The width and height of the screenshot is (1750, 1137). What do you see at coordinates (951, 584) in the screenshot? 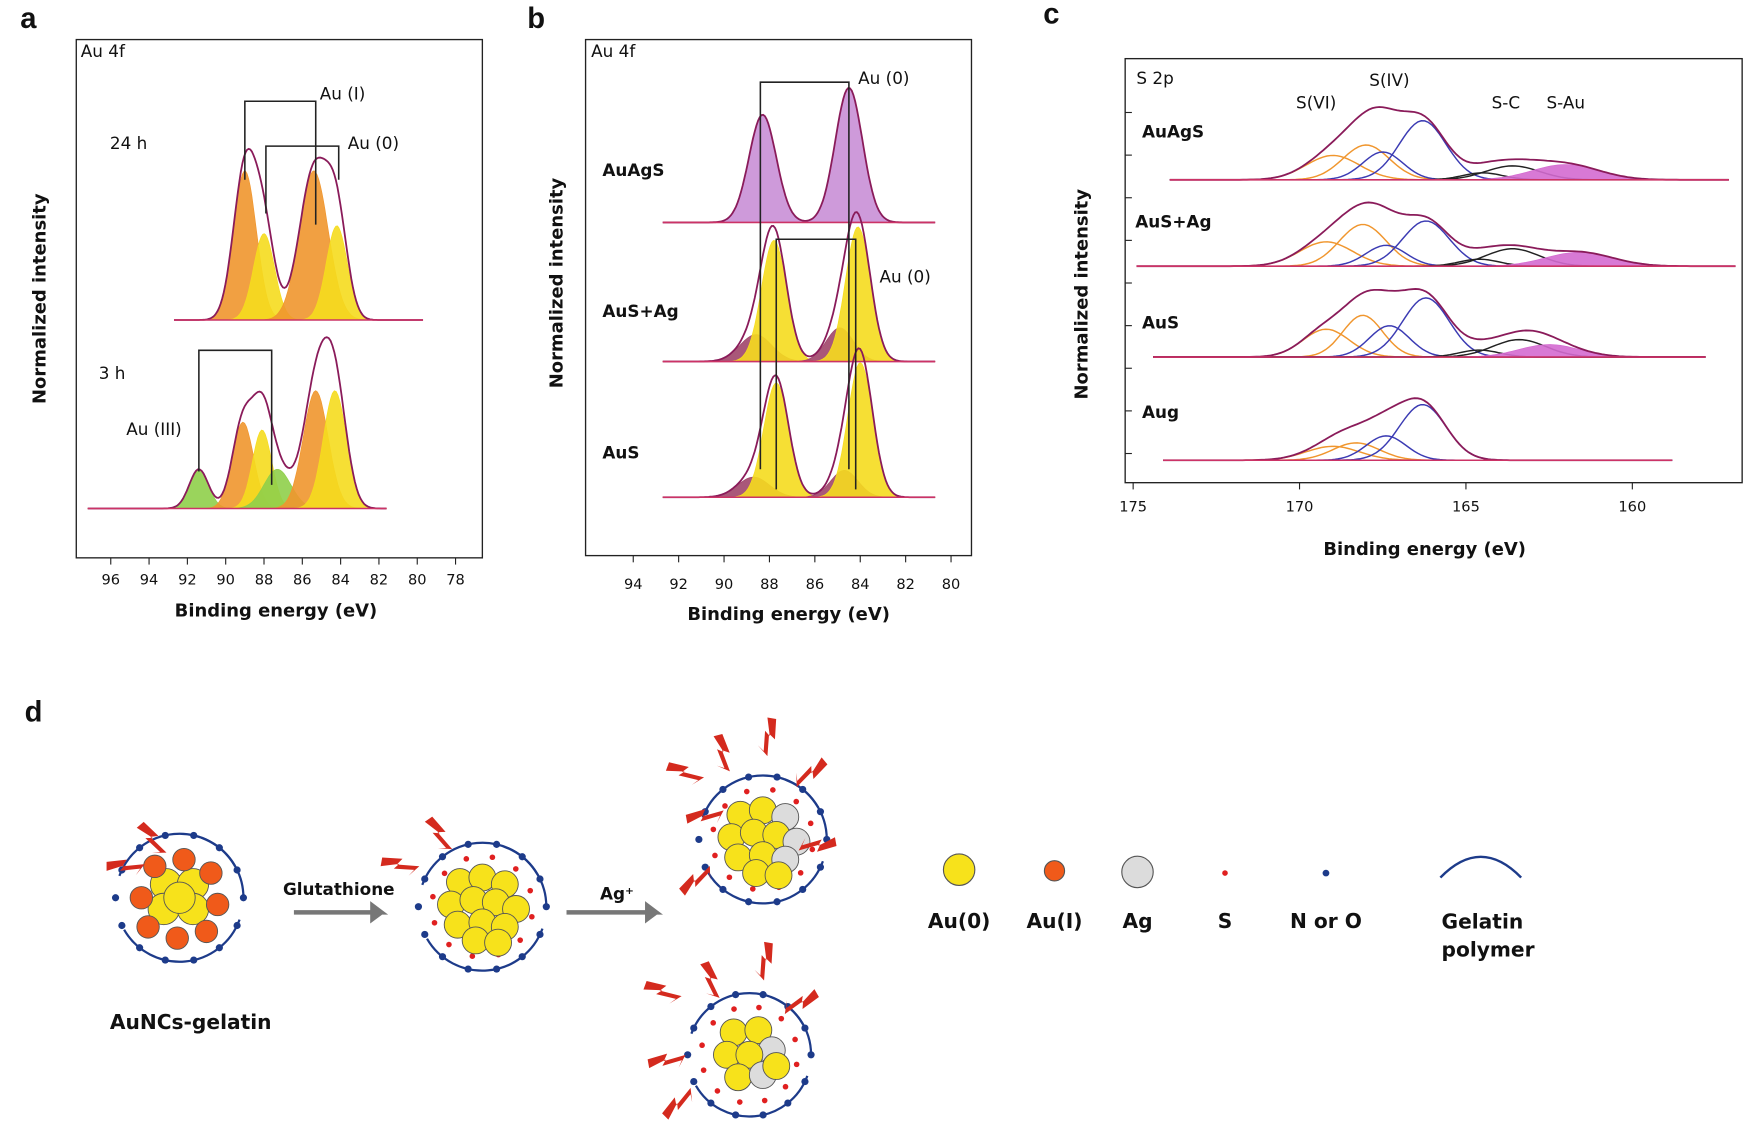
I see `x-tick-label: 80` at bounding box center [951, 584].